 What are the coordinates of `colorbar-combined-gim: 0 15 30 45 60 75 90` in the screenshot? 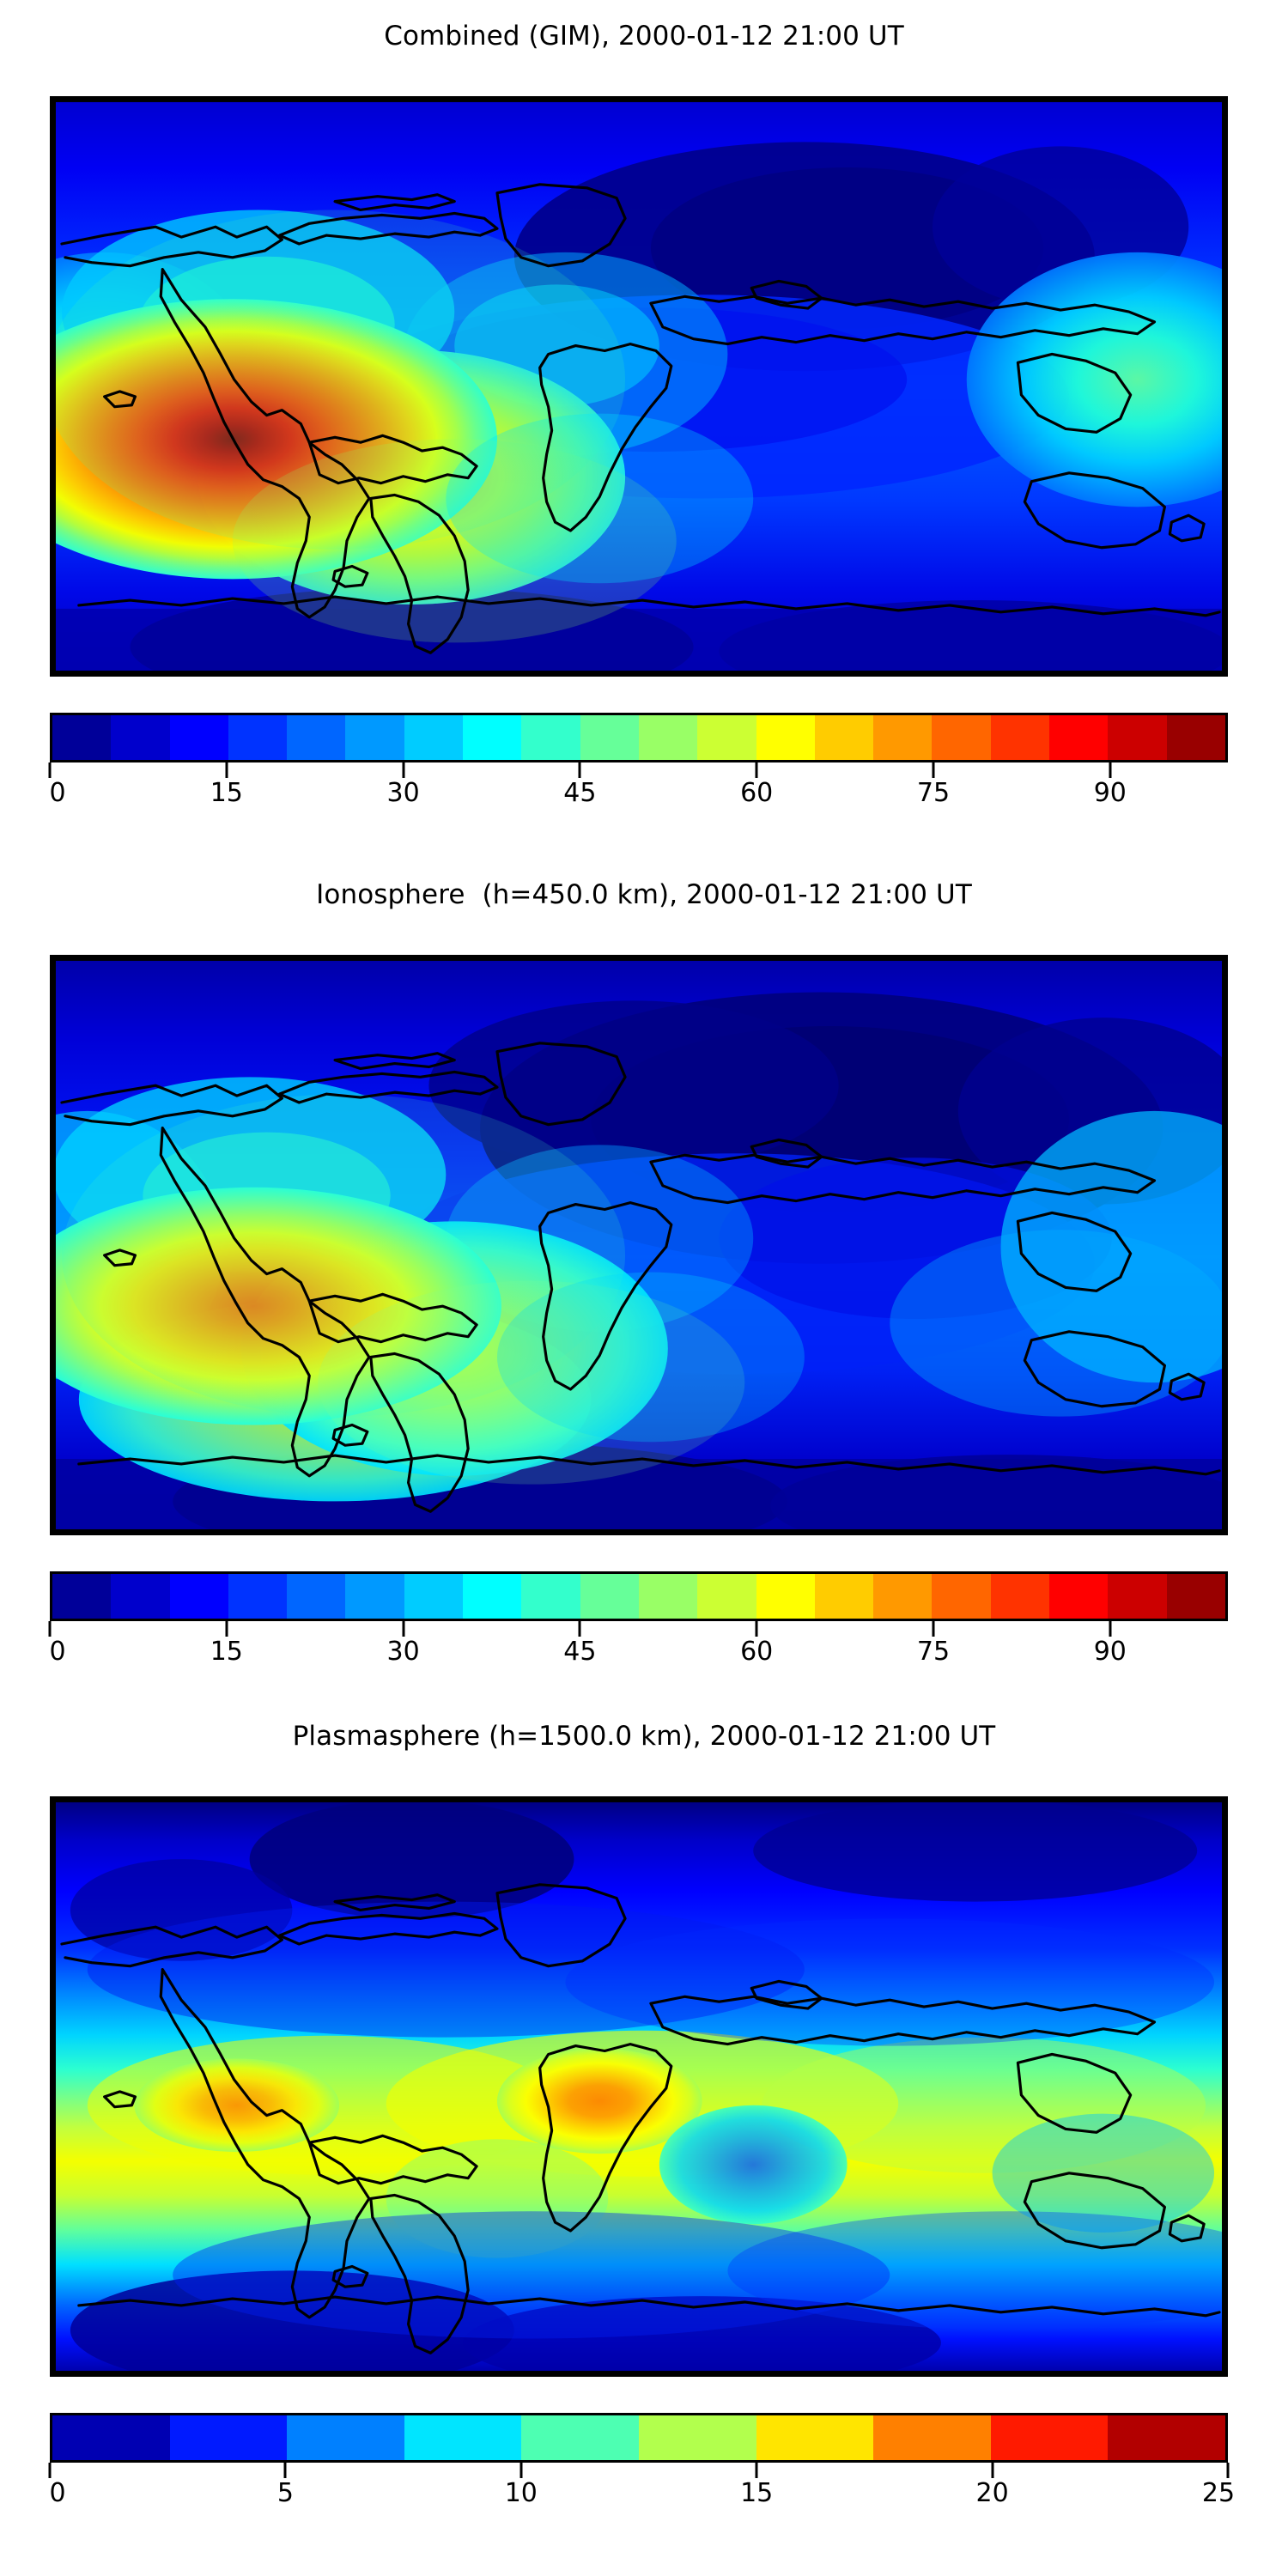 It's located at (638, 765).